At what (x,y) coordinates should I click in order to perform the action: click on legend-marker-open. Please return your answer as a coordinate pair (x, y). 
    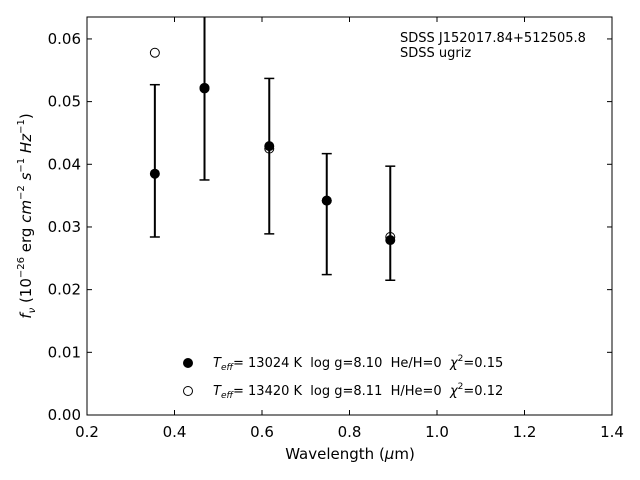
    Looking at the image, I should click on (188, 391).